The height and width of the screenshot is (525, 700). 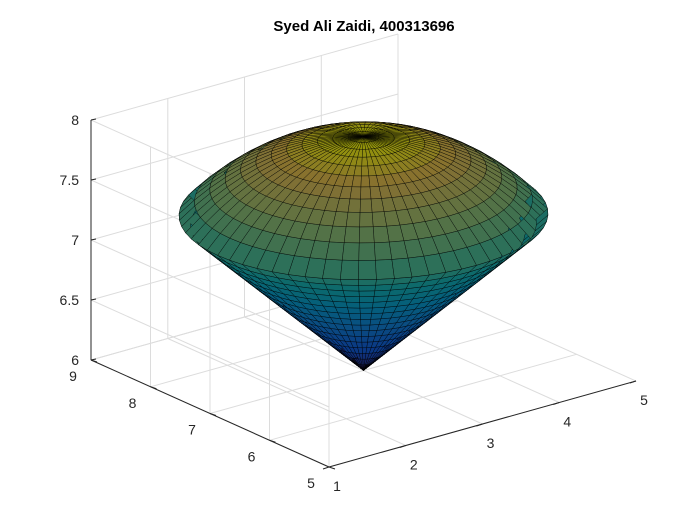 What do you see at coordinates (73, 376) in the screenshot?
I see `y-tick-label: 9` at bounding box center [73, 376].